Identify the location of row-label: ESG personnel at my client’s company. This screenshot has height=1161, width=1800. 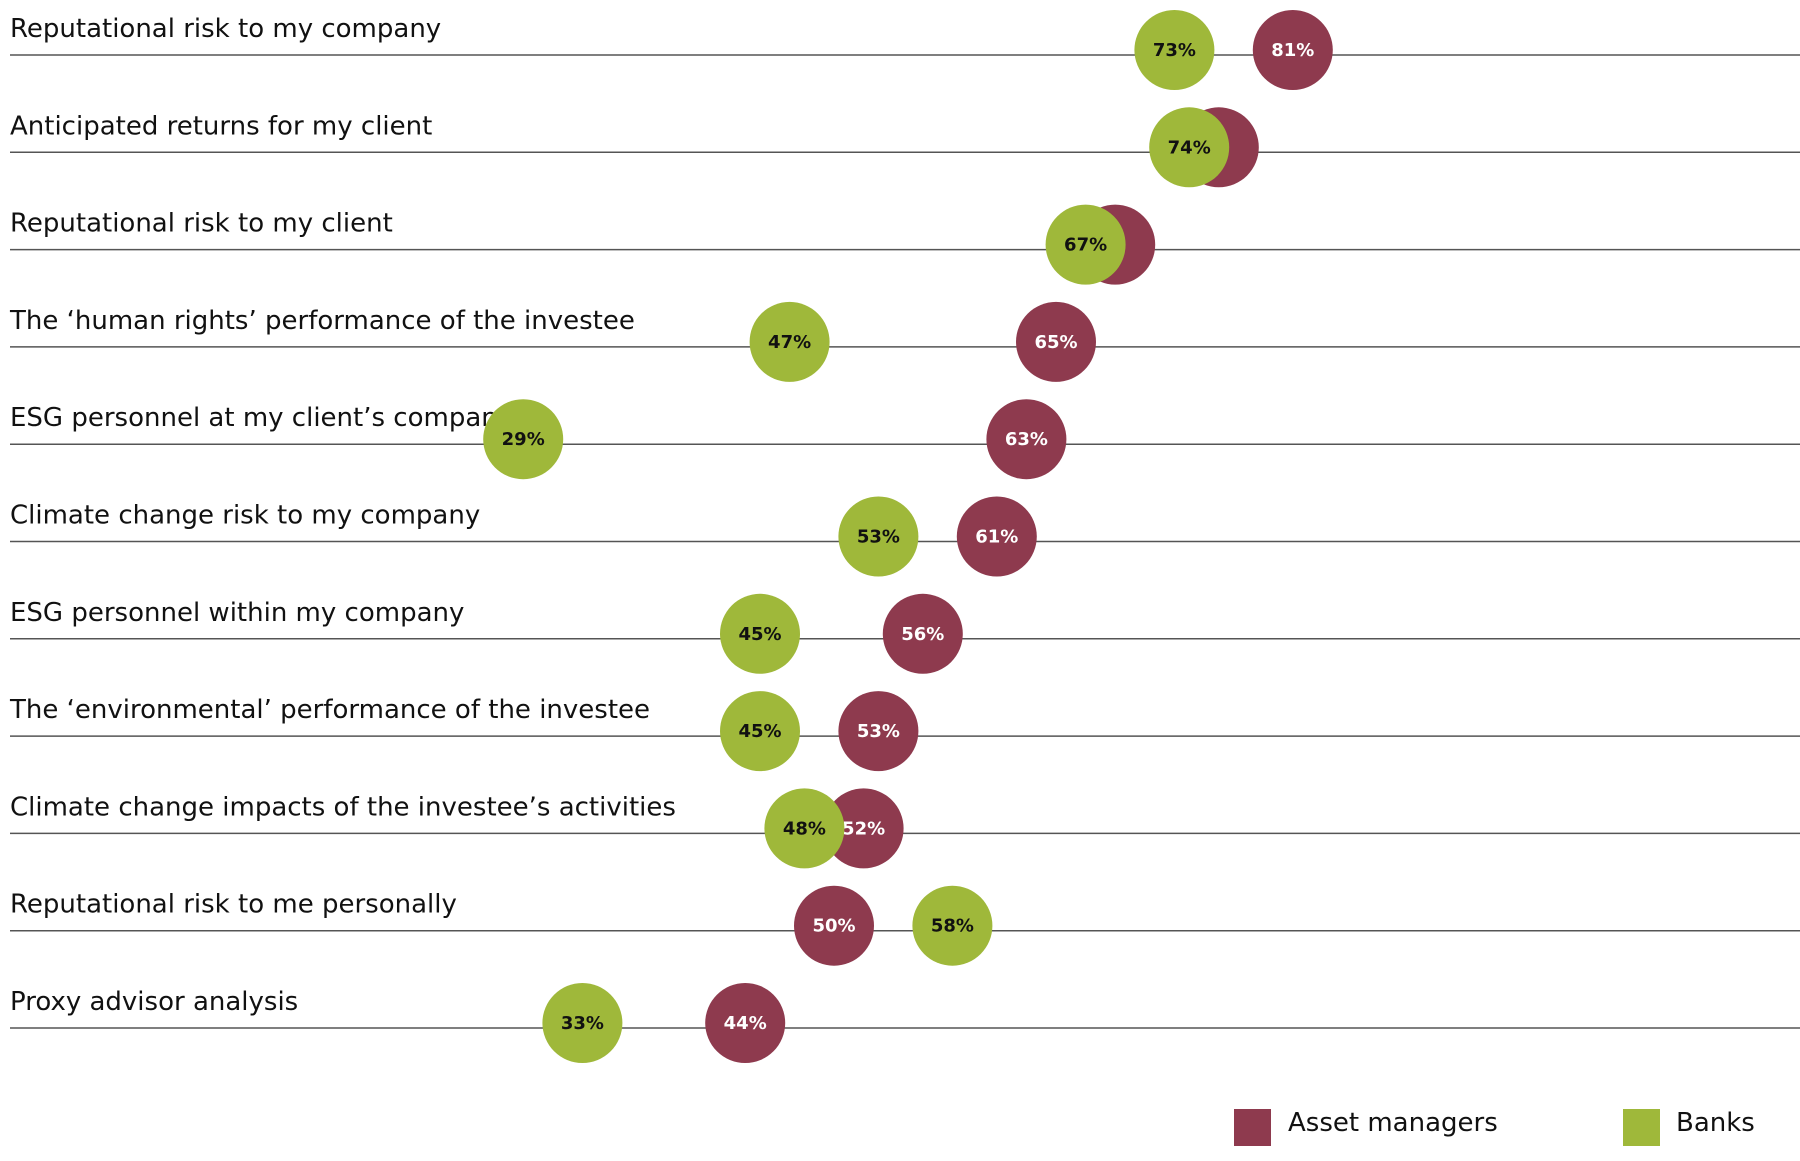
(261, 418).